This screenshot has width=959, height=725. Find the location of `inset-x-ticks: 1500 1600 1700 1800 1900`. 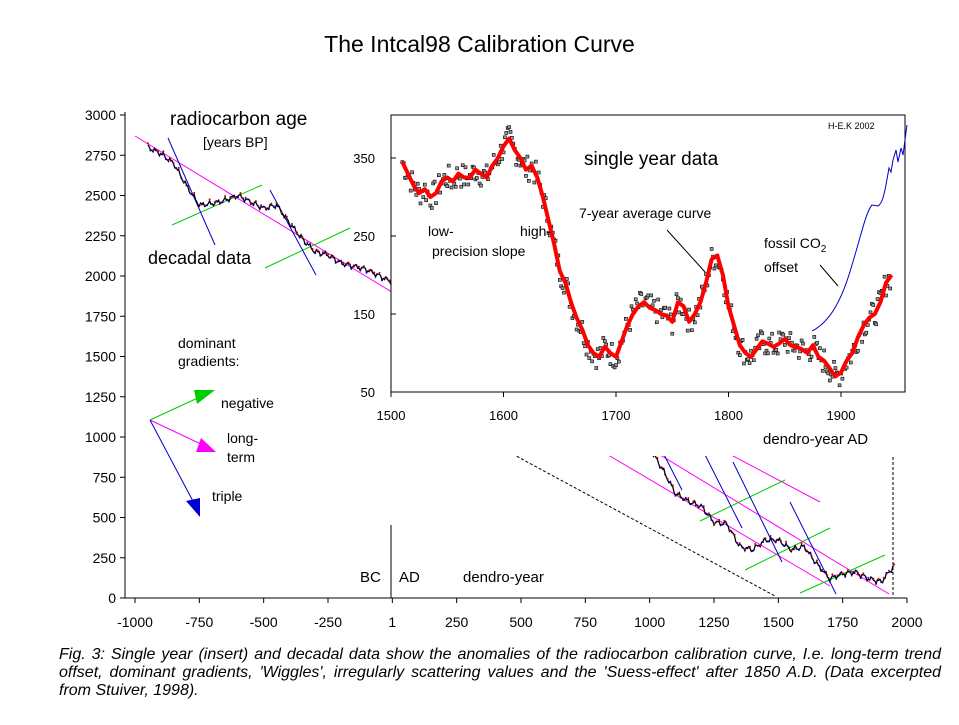

inset-x-ticks: 1500 1600 1700 1800 1900 is located at coordinates (616, 407).